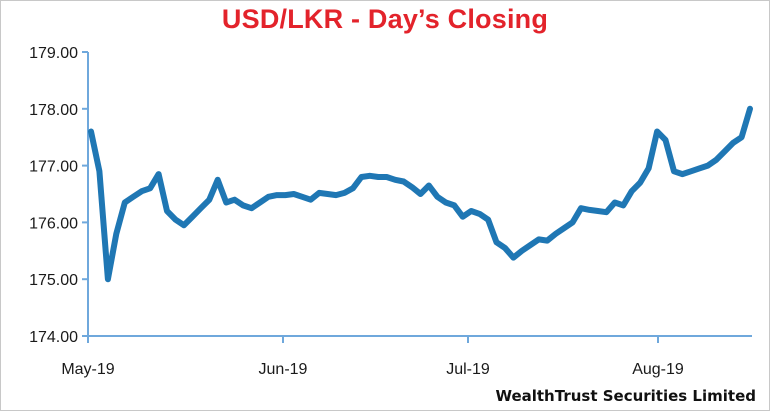 Image resolution: width=770 pixels, height=411 pixels. What do you see at coordinates (53, 280) in the screenshot?
I see `y-tick-label: 175.00` at bounding box center [53, 280].